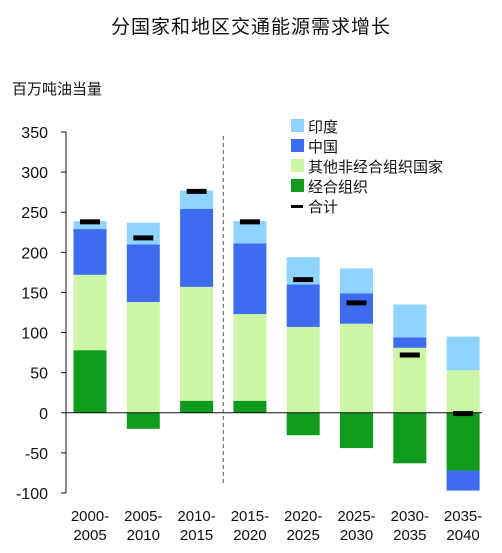 The image size is (502, 553). What do you see at coordinates (196, 526) in the screenshot?
I see `x-tick-label: 2010-2015` at bounding box center [196, 526].